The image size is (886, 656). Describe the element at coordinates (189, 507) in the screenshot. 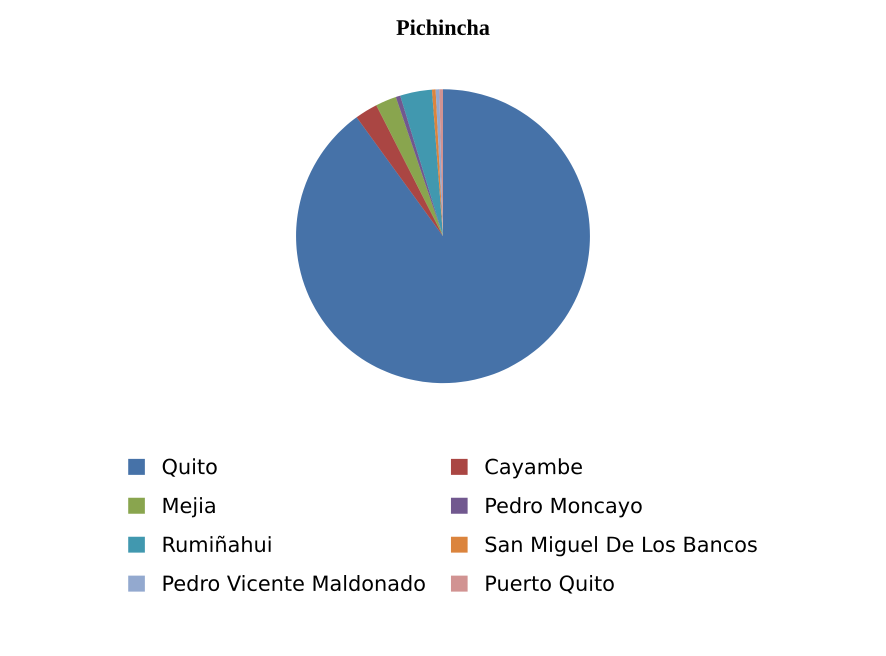

I see `legend-label: Mejia` at that location.